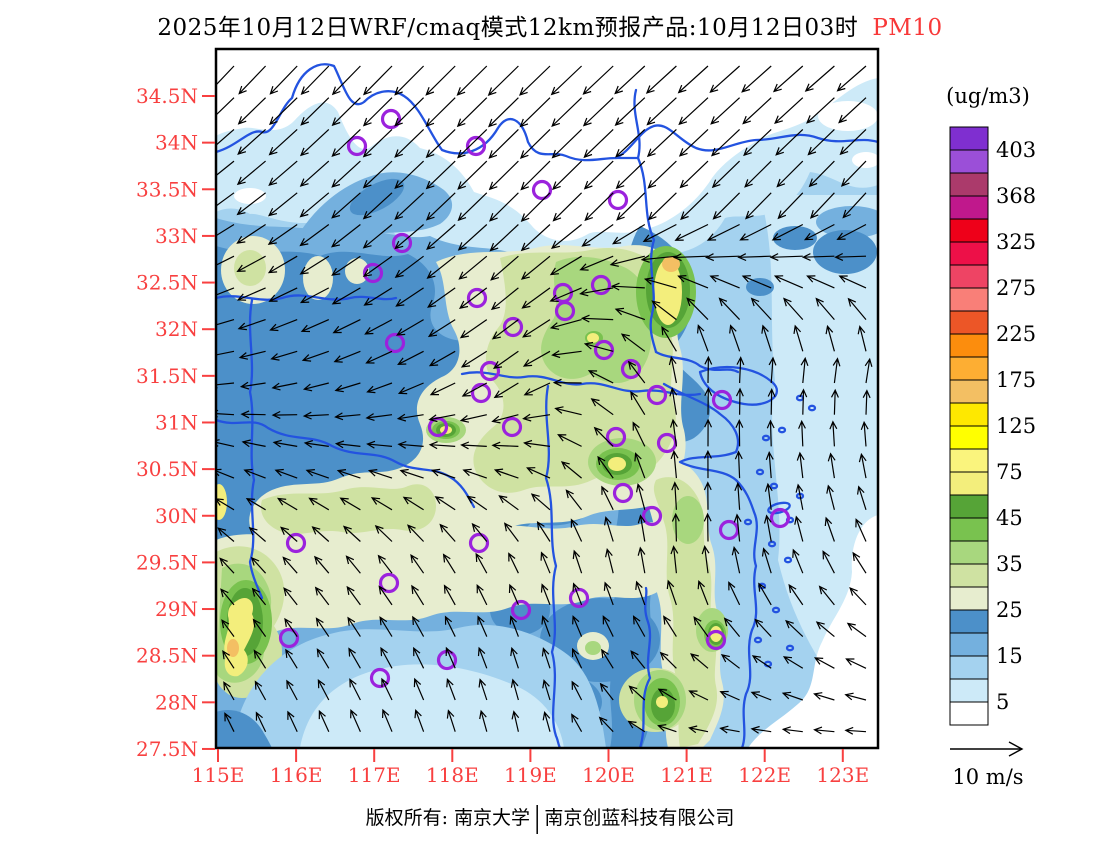 Image resolution: width=1100 pixels, height=850 pixels. I want to click on lon-label: 119E, so click(530, 775).